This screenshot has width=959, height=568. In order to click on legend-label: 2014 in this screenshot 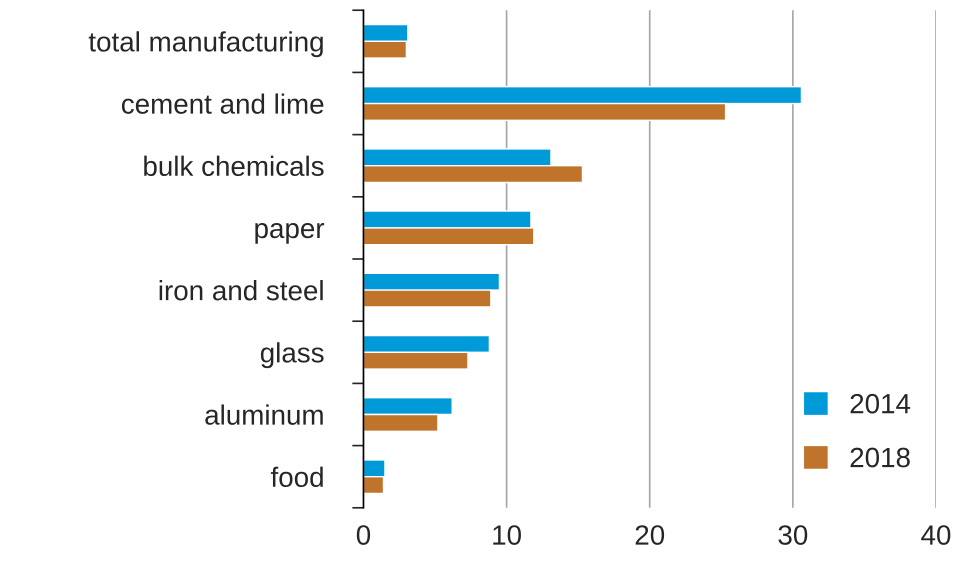, I will do `click(880, 404)`.